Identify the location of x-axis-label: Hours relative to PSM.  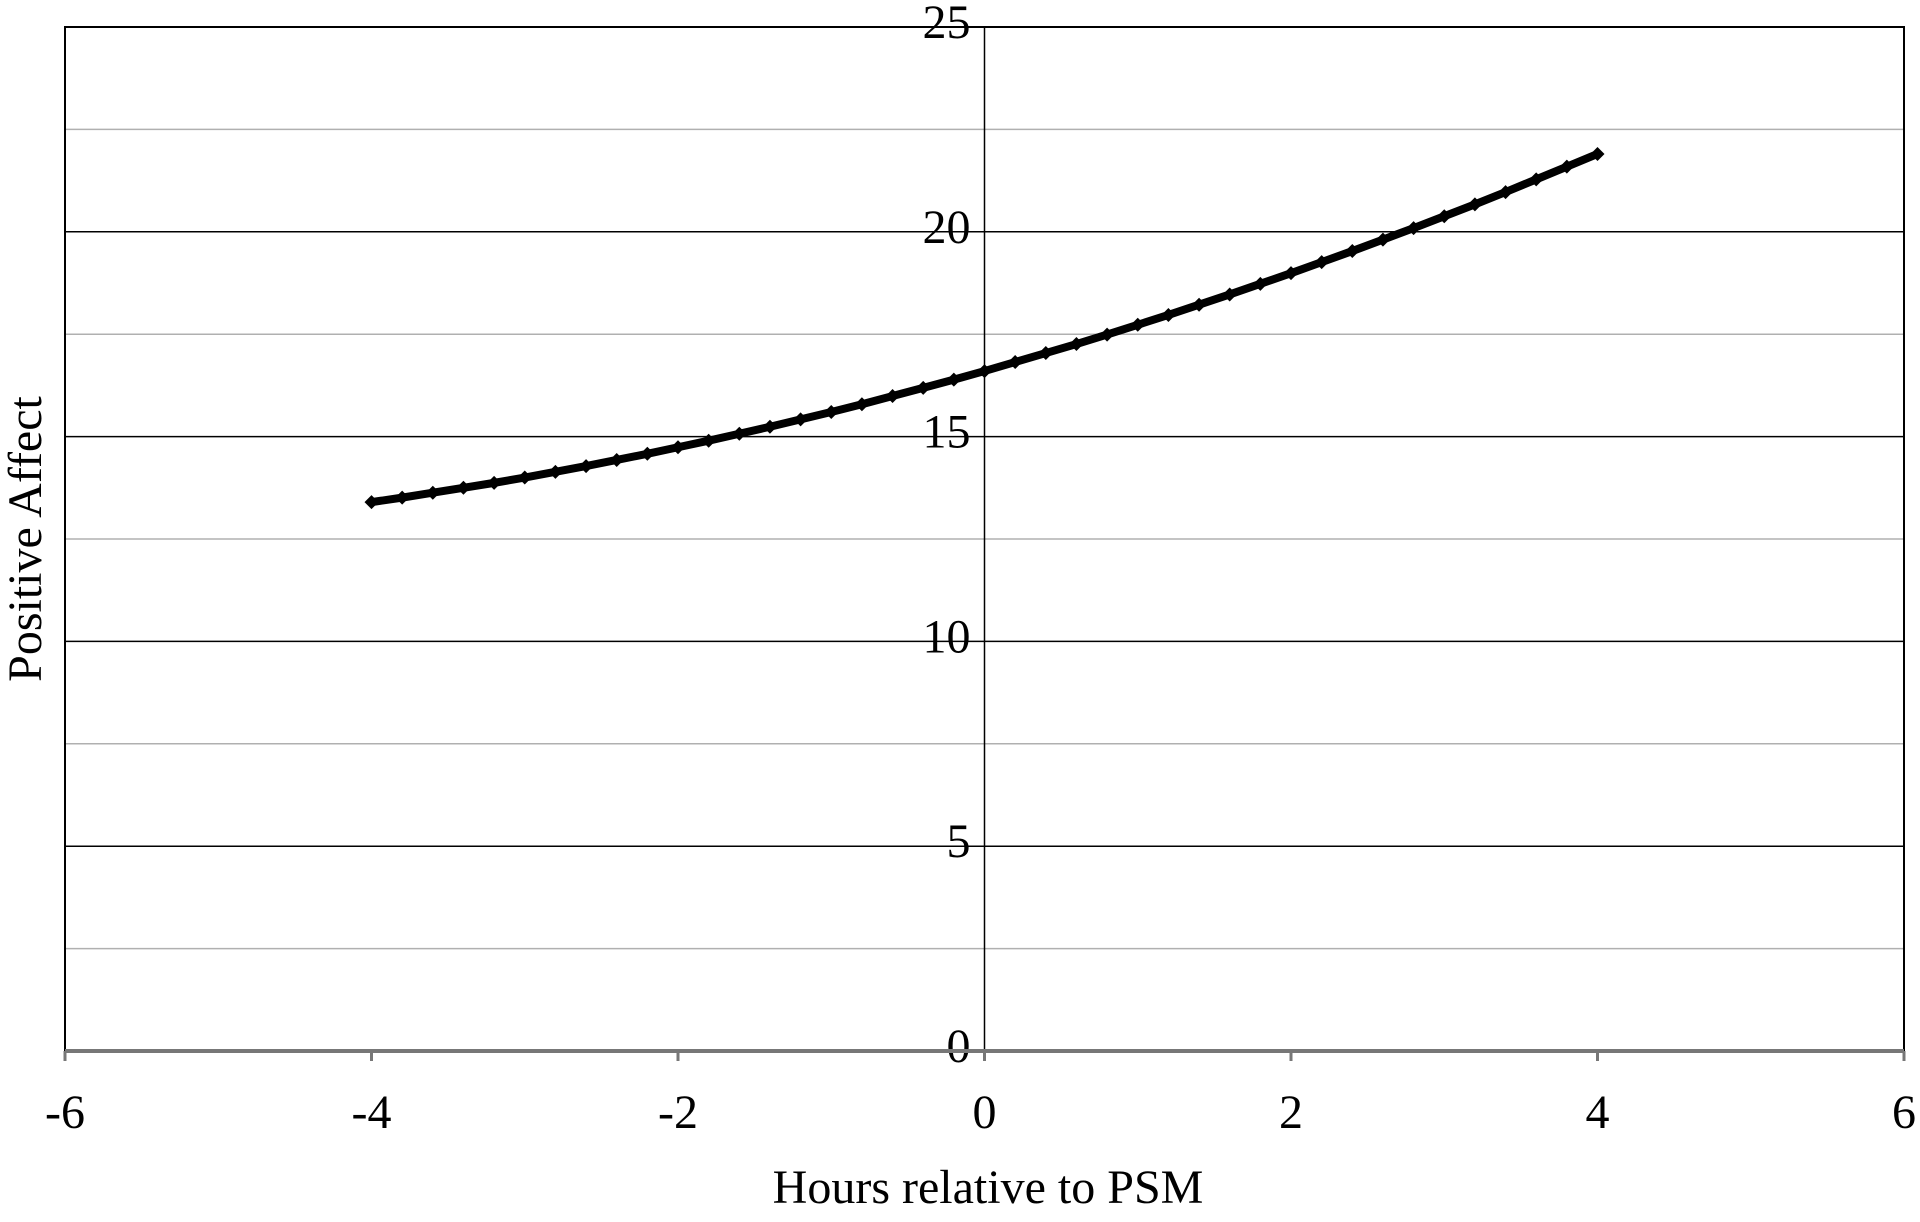
(988, 1187).